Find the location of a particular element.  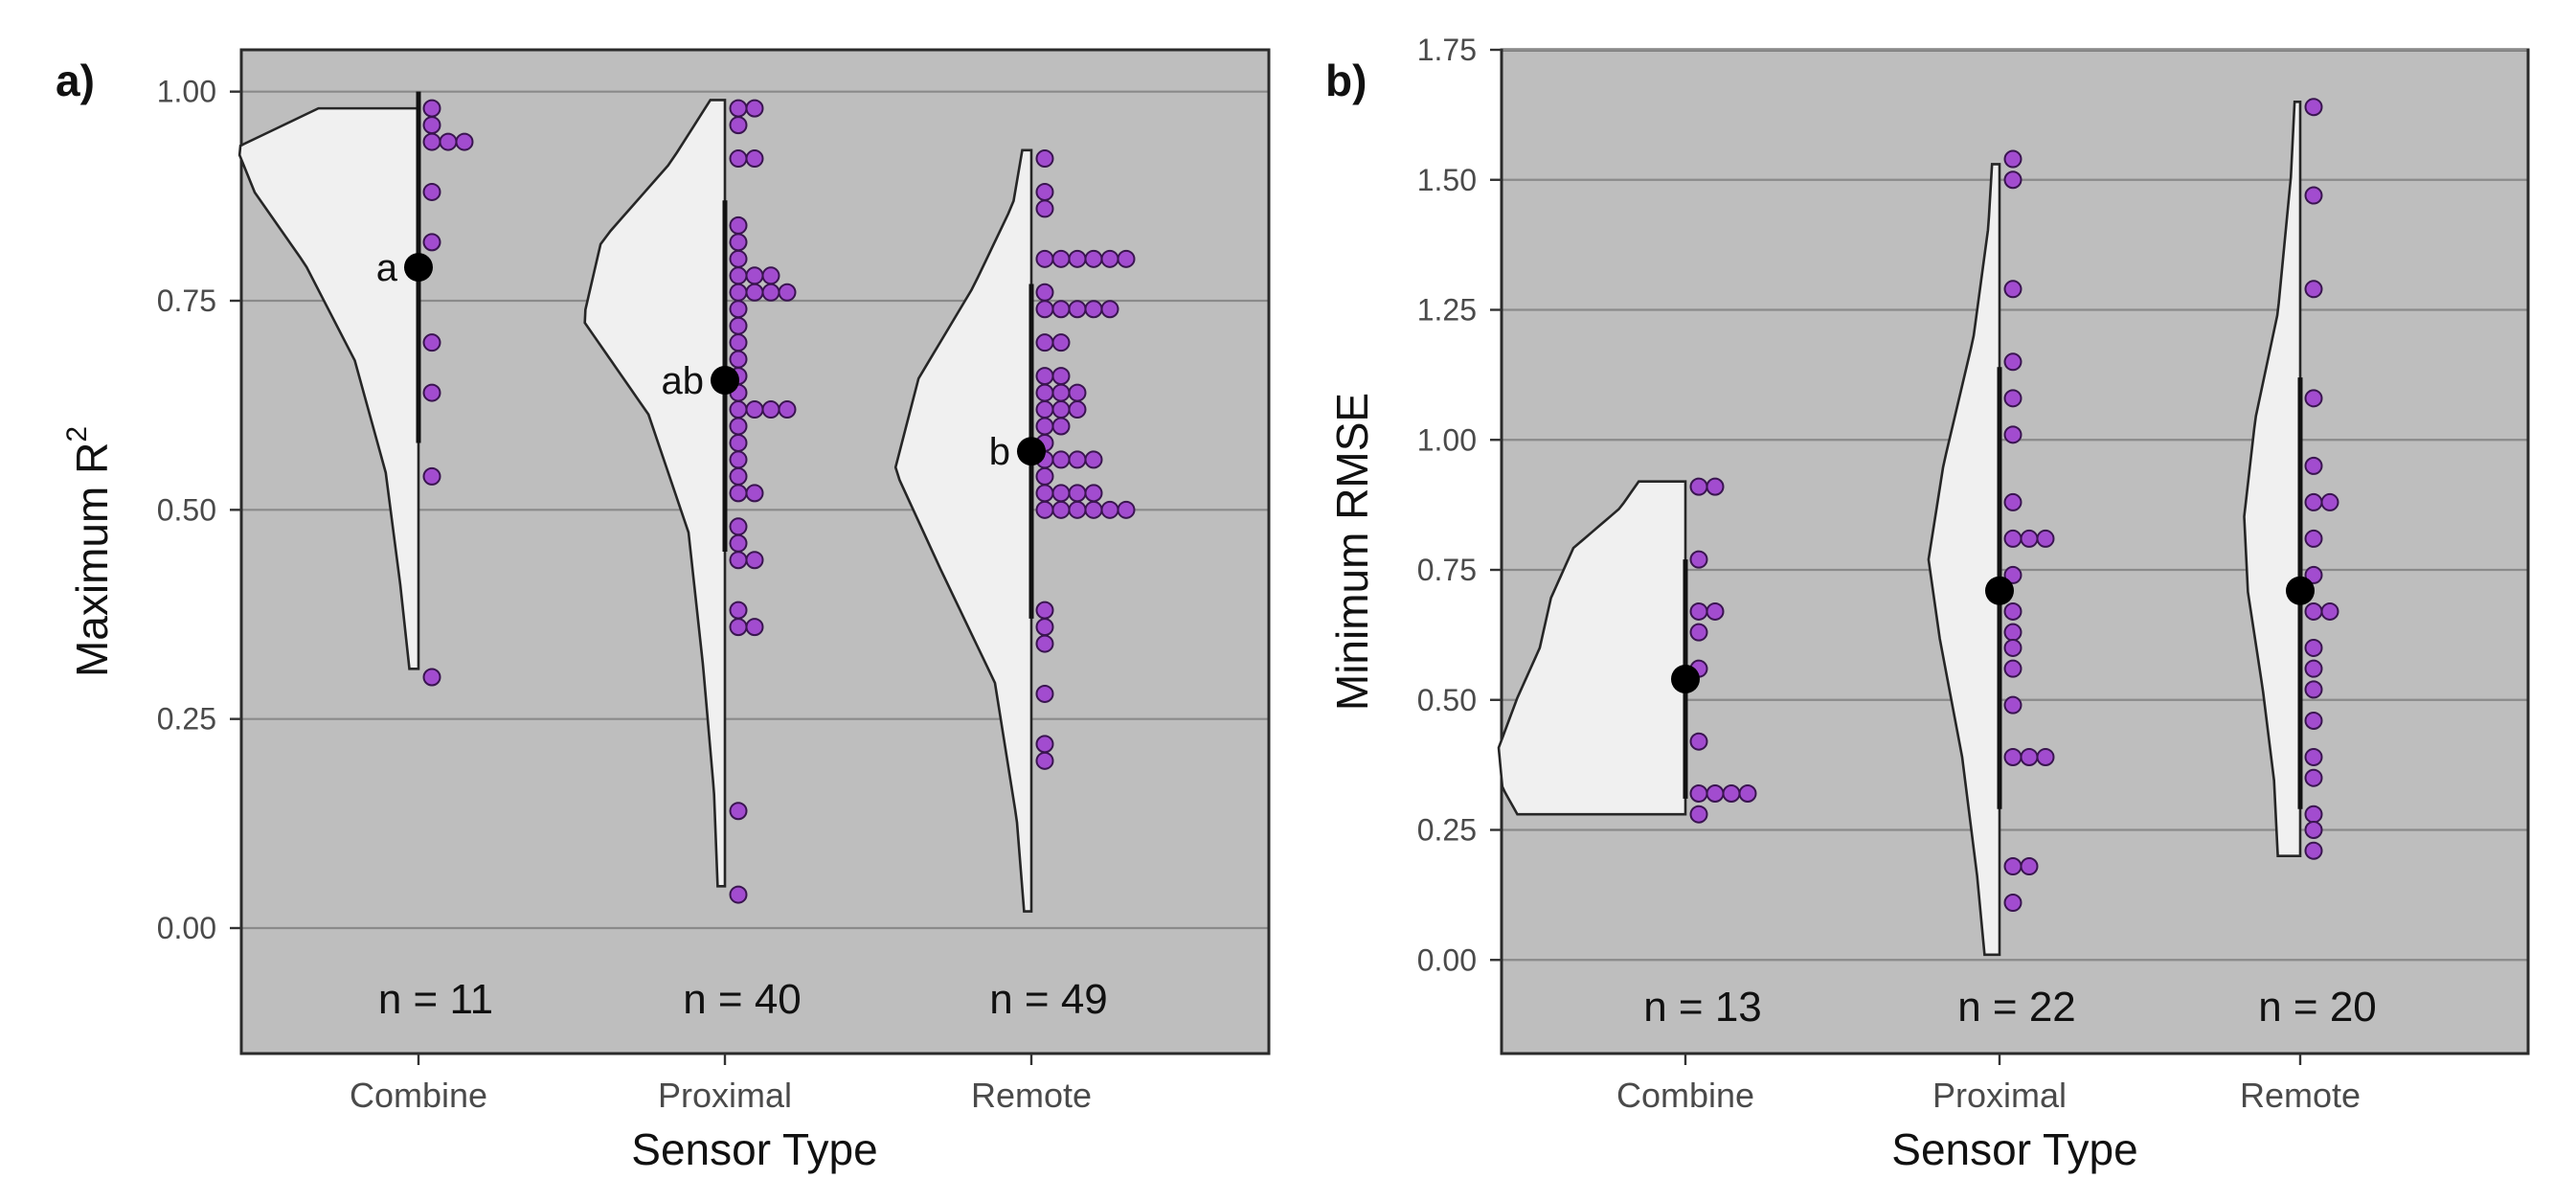

panel-b-x-tick-label: Remote is located at coordinates (2300, 1095).